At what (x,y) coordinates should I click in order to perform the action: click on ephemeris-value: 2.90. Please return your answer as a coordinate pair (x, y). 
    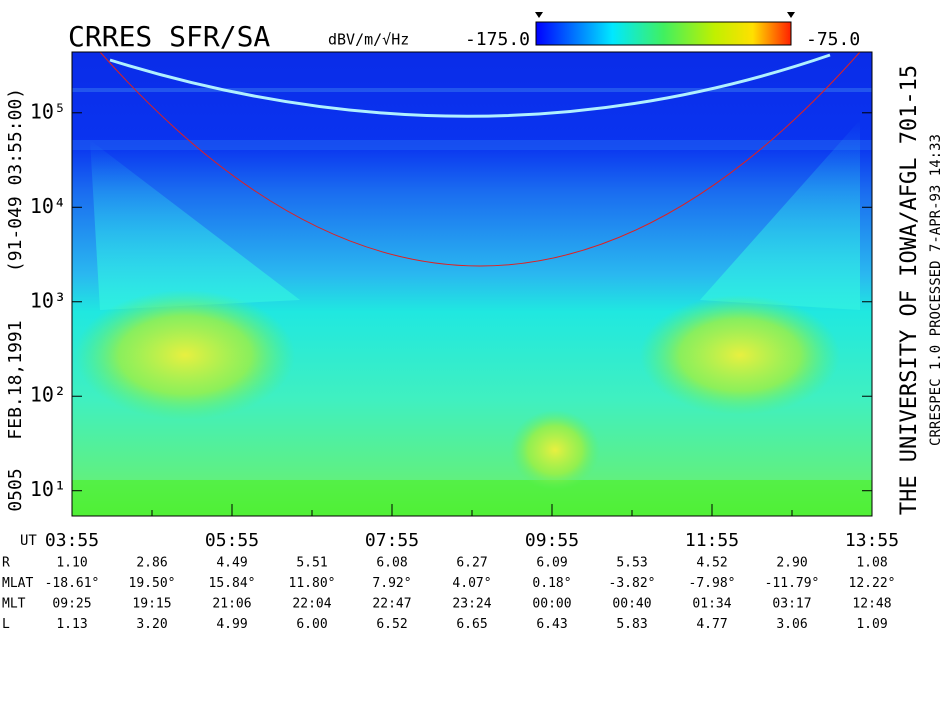
    Looking at the image, I should click on (791, 563).